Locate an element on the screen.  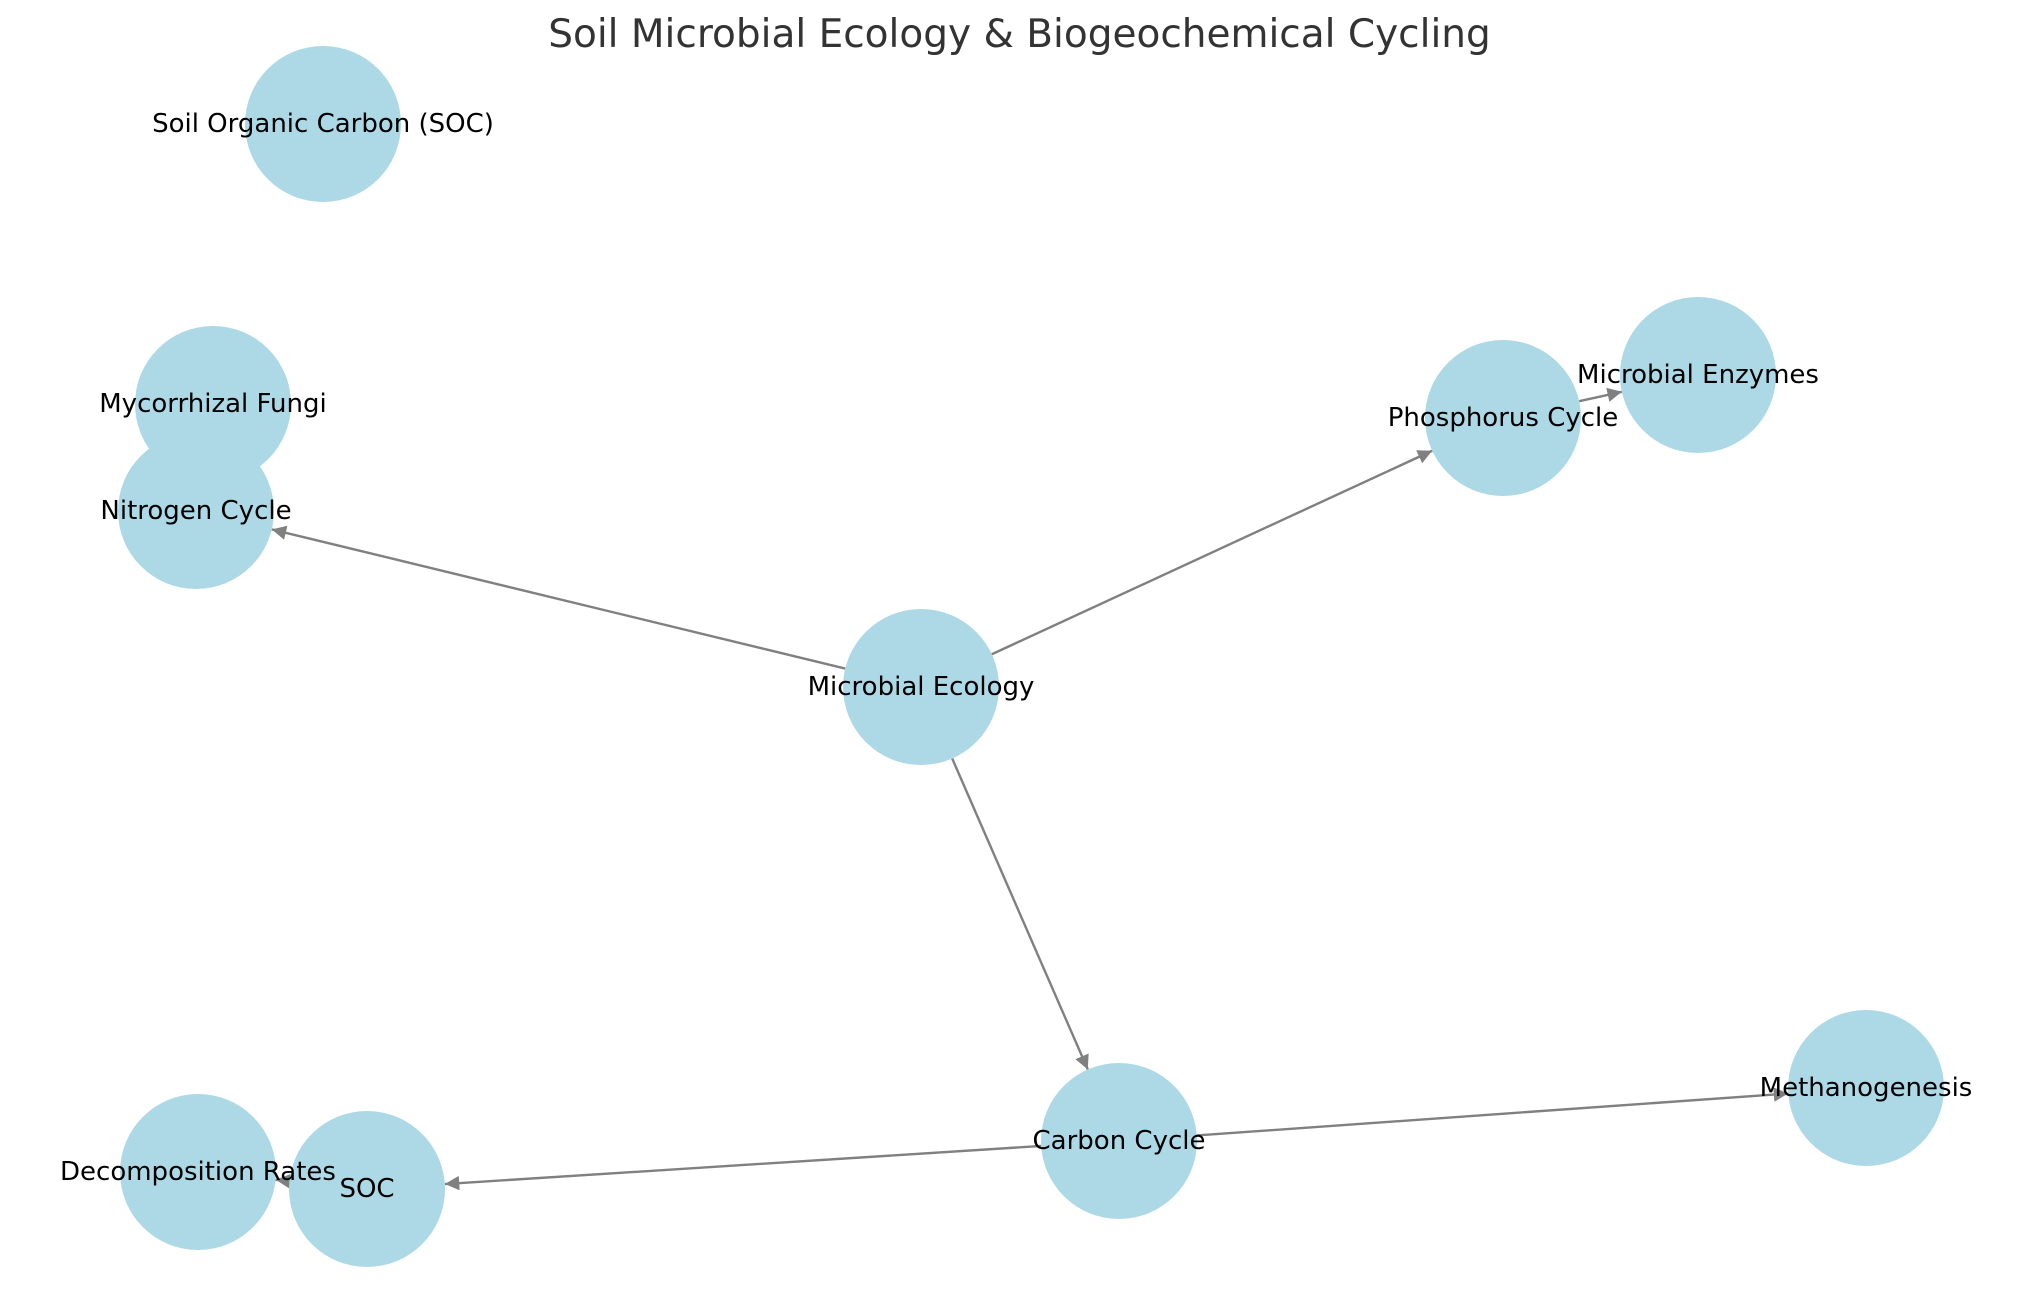
node-decomposition is located at coordinates (198, 1172).